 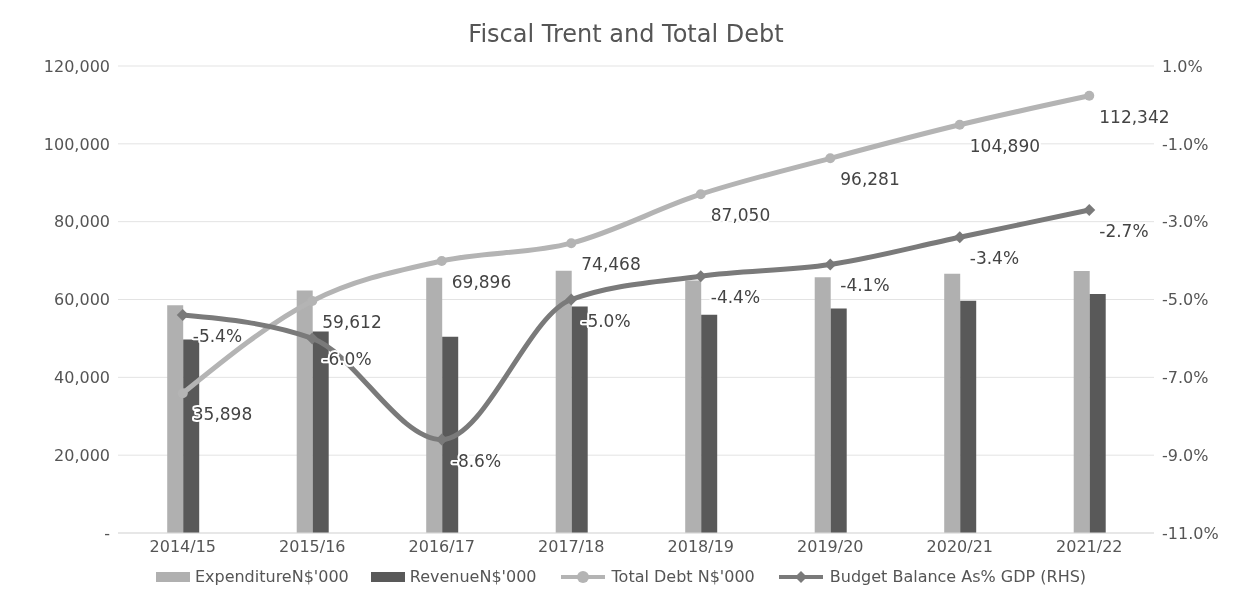 What do you see at coordinates (312, 547) in the screenshot?
I see `x-tick-label: 2015/16` at bounding box center [312, 547].